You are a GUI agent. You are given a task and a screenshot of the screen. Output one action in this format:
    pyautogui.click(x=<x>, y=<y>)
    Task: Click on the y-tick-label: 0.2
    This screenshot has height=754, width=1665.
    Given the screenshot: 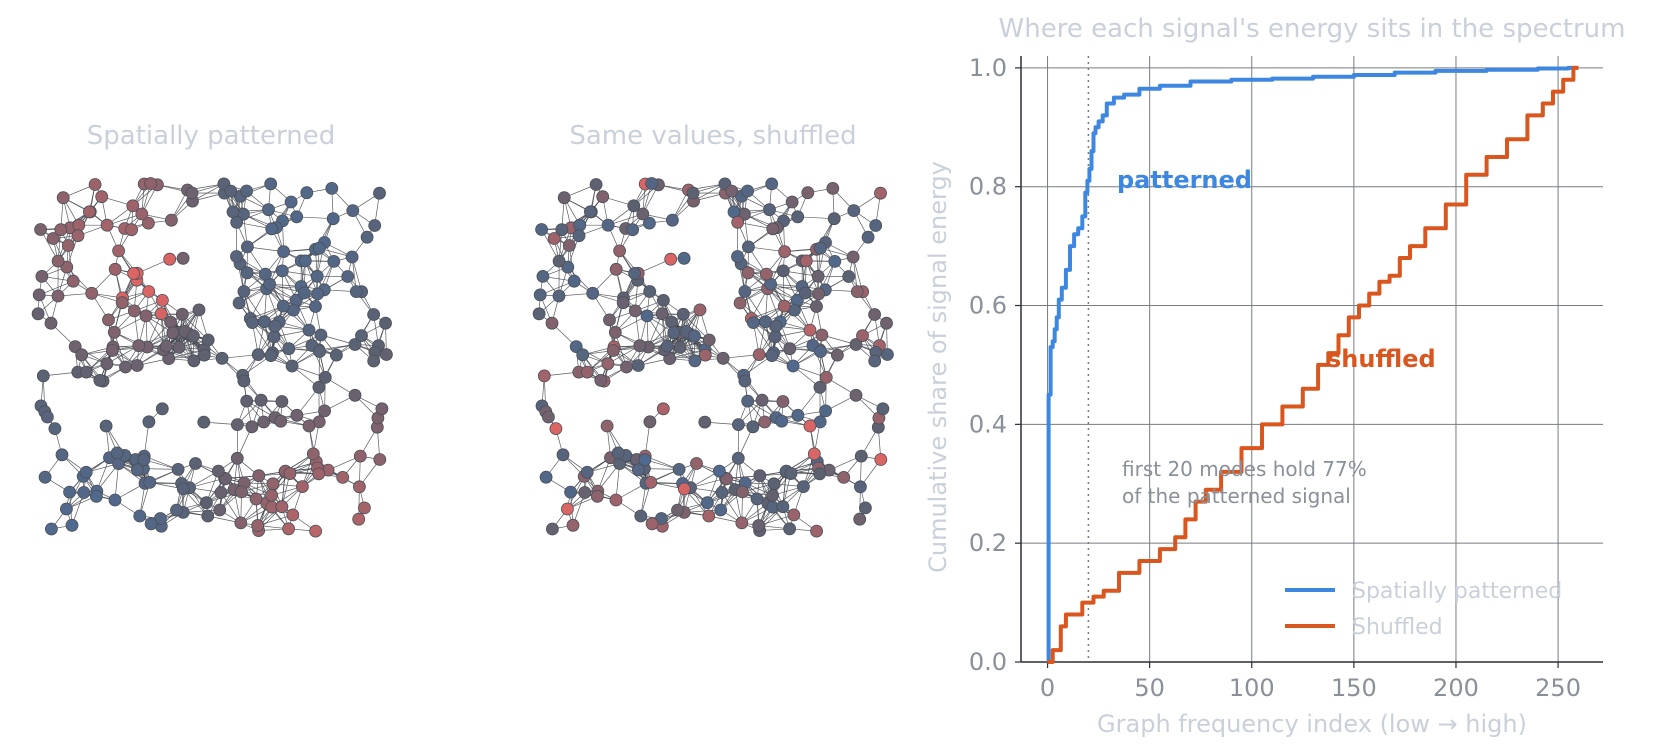 What is the action you would take?
    pyautogui.click(x=988, y=543)
    